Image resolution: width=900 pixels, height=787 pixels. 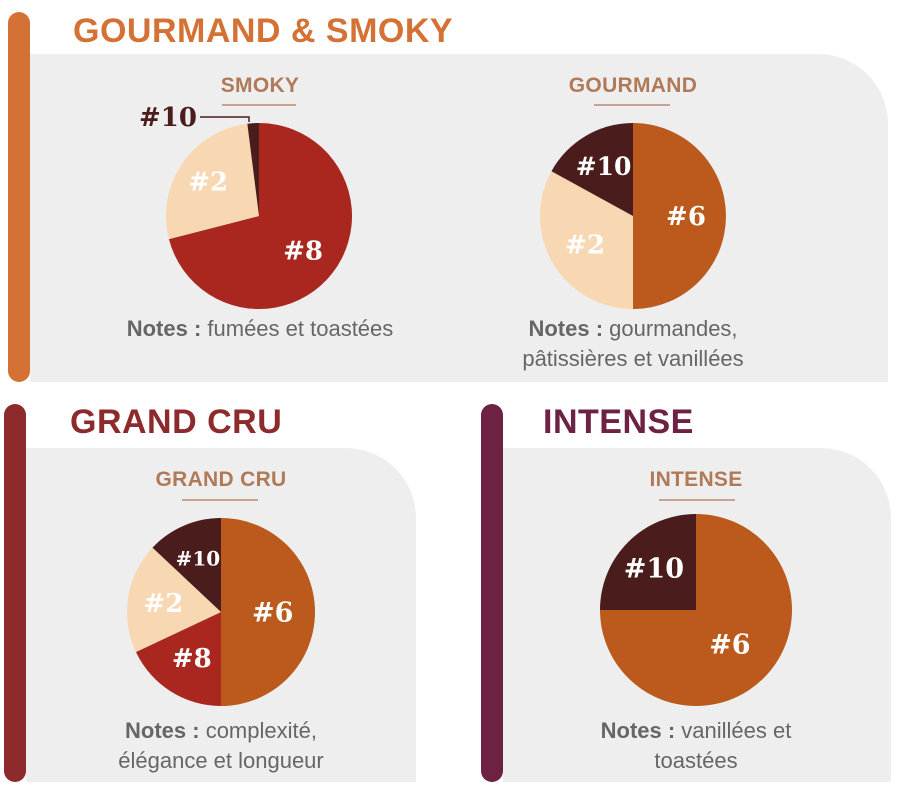 What do you see at coordinates (260, 85) in the screenshot?
I see `chart-title-smoky: SMOKY` at bounding box center [260, 85].